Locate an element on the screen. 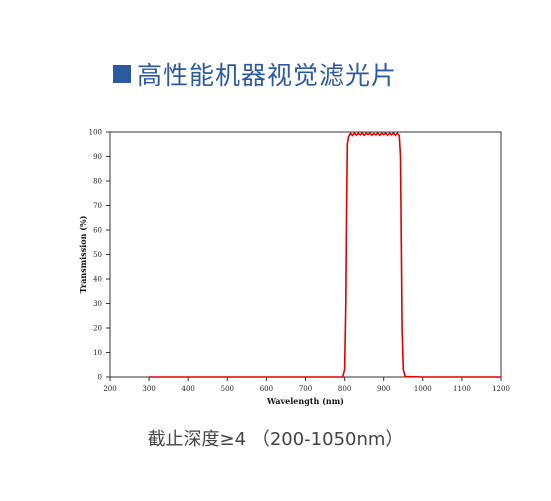  x-tick-label: 1200 is located at coordinates (501, 389).